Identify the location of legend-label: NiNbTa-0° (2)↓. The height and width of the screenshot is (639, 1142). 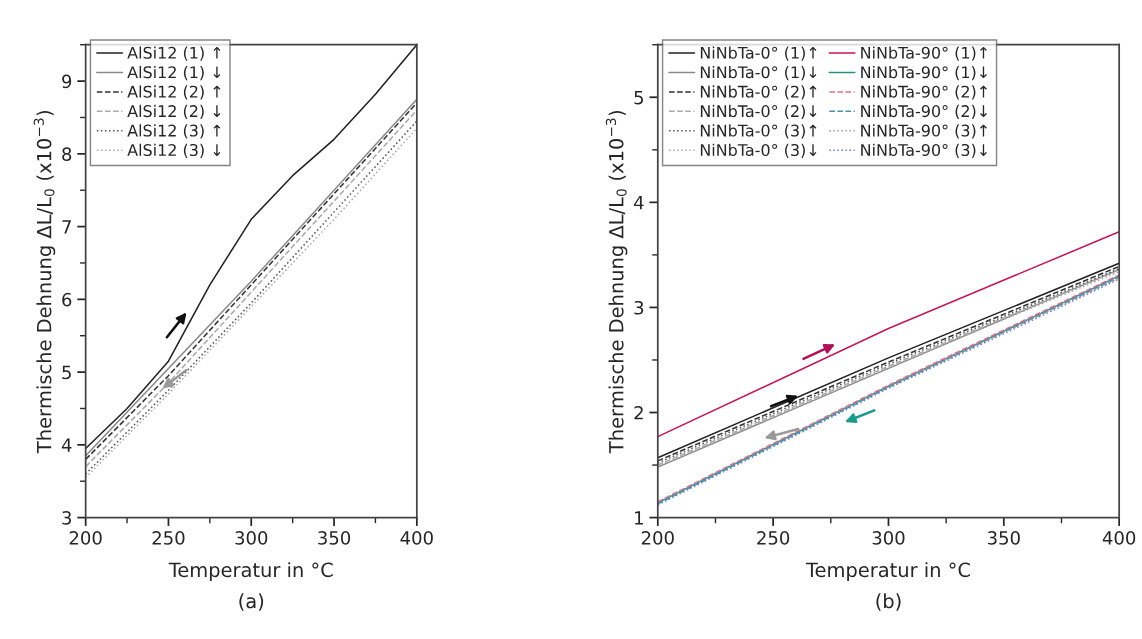
(758, 112).